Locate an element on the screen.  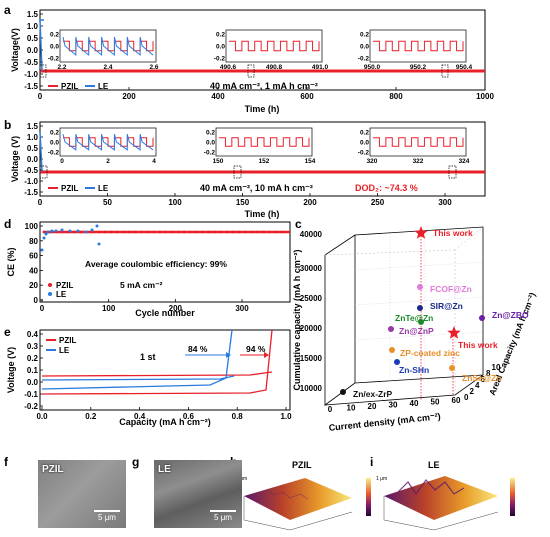
inset-x-label: 152 is located at coordinates (264, 161).